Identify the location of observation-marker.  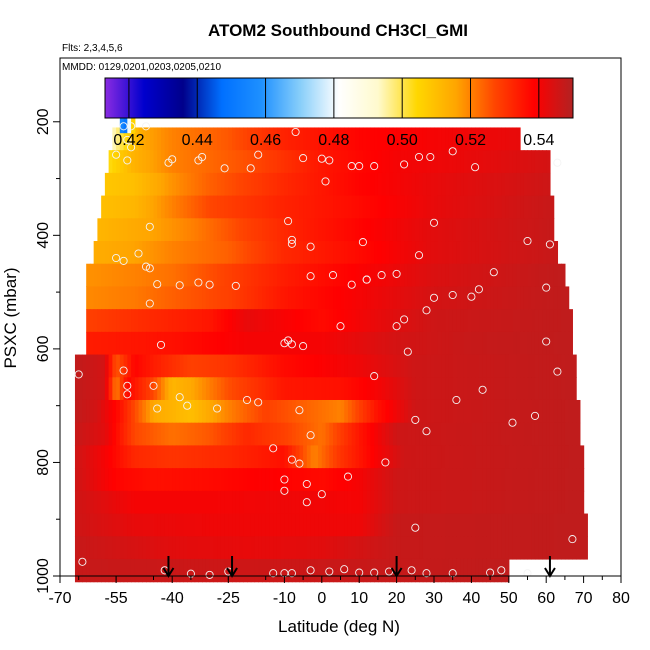
(310, 435).